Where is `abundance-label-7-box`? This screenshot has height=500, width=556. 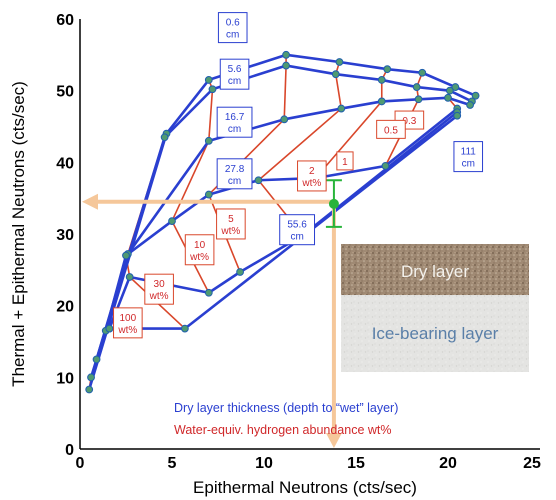
abundance-label-7-box is located at coordinates (128, 323).